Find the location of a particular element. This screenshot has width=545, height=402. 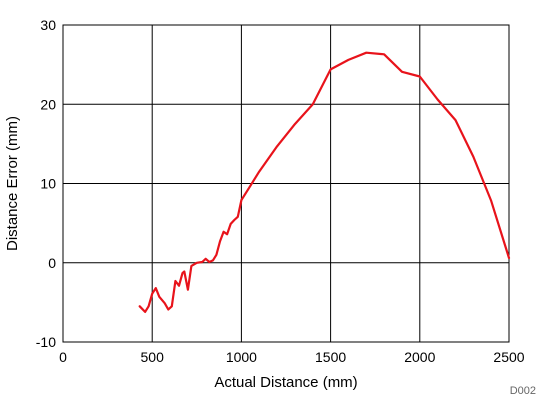

y-tick-label: 10 is located at coordinates (48, 184).